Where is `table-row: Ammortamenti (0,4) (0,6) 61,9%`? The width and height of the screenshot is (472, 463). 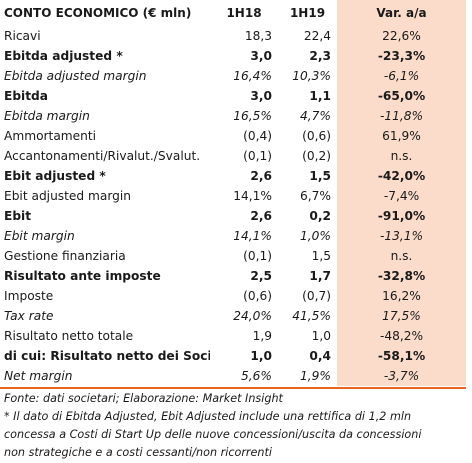 table-row: Ammortamenti (0,4) (0,6) 61,9% is located at coordinates (233, 136).